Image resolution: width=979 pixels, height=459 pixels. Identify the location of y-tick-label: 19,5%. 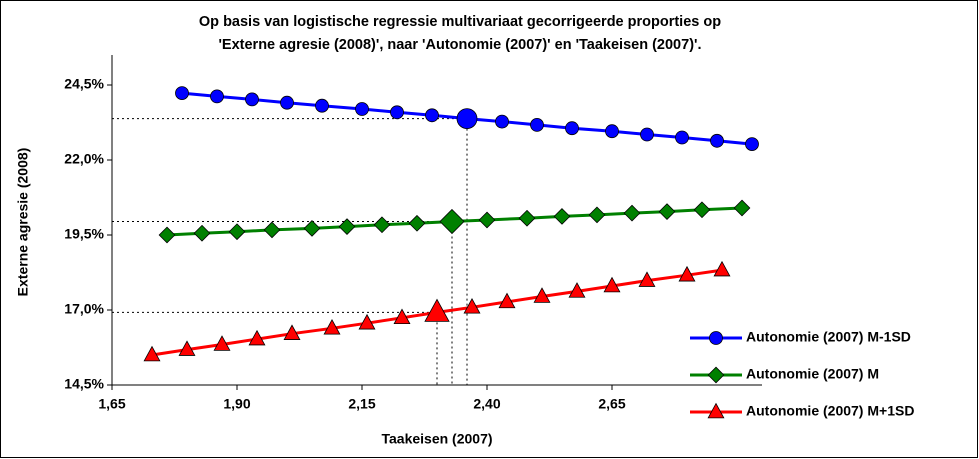
(84, 234).